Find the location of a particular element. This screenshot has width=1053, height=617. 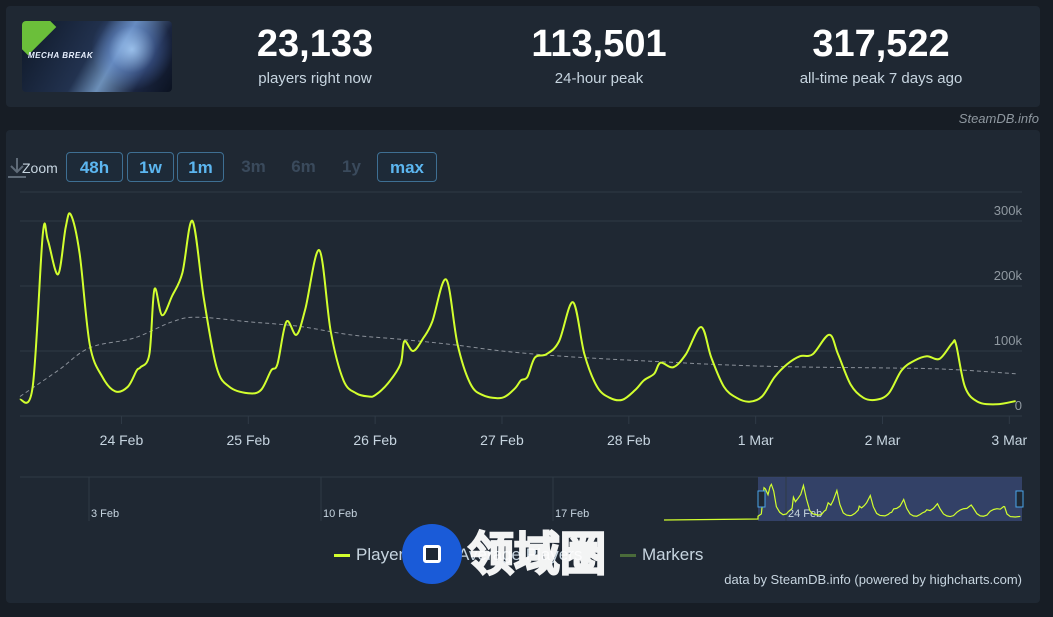

navigator-right-handle is located at coordinates (1019, 499).